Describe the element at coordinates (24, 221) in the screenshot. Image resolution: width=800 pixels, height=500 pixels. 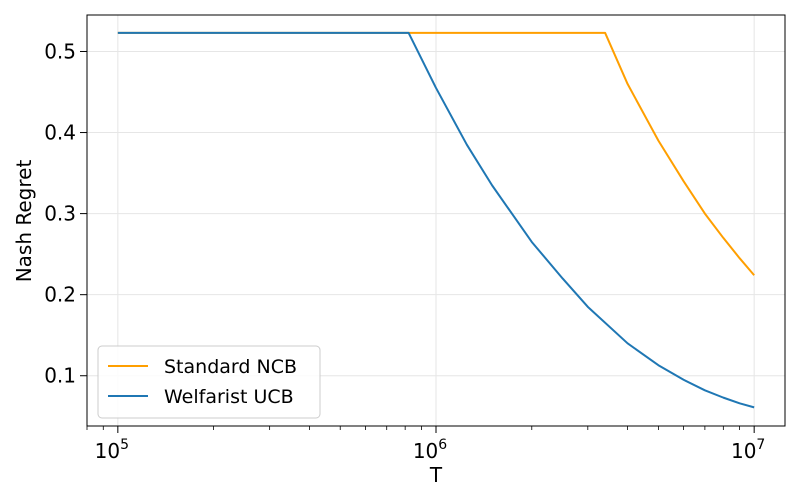
I see `y-axis-label: Nash Regret` at that location.